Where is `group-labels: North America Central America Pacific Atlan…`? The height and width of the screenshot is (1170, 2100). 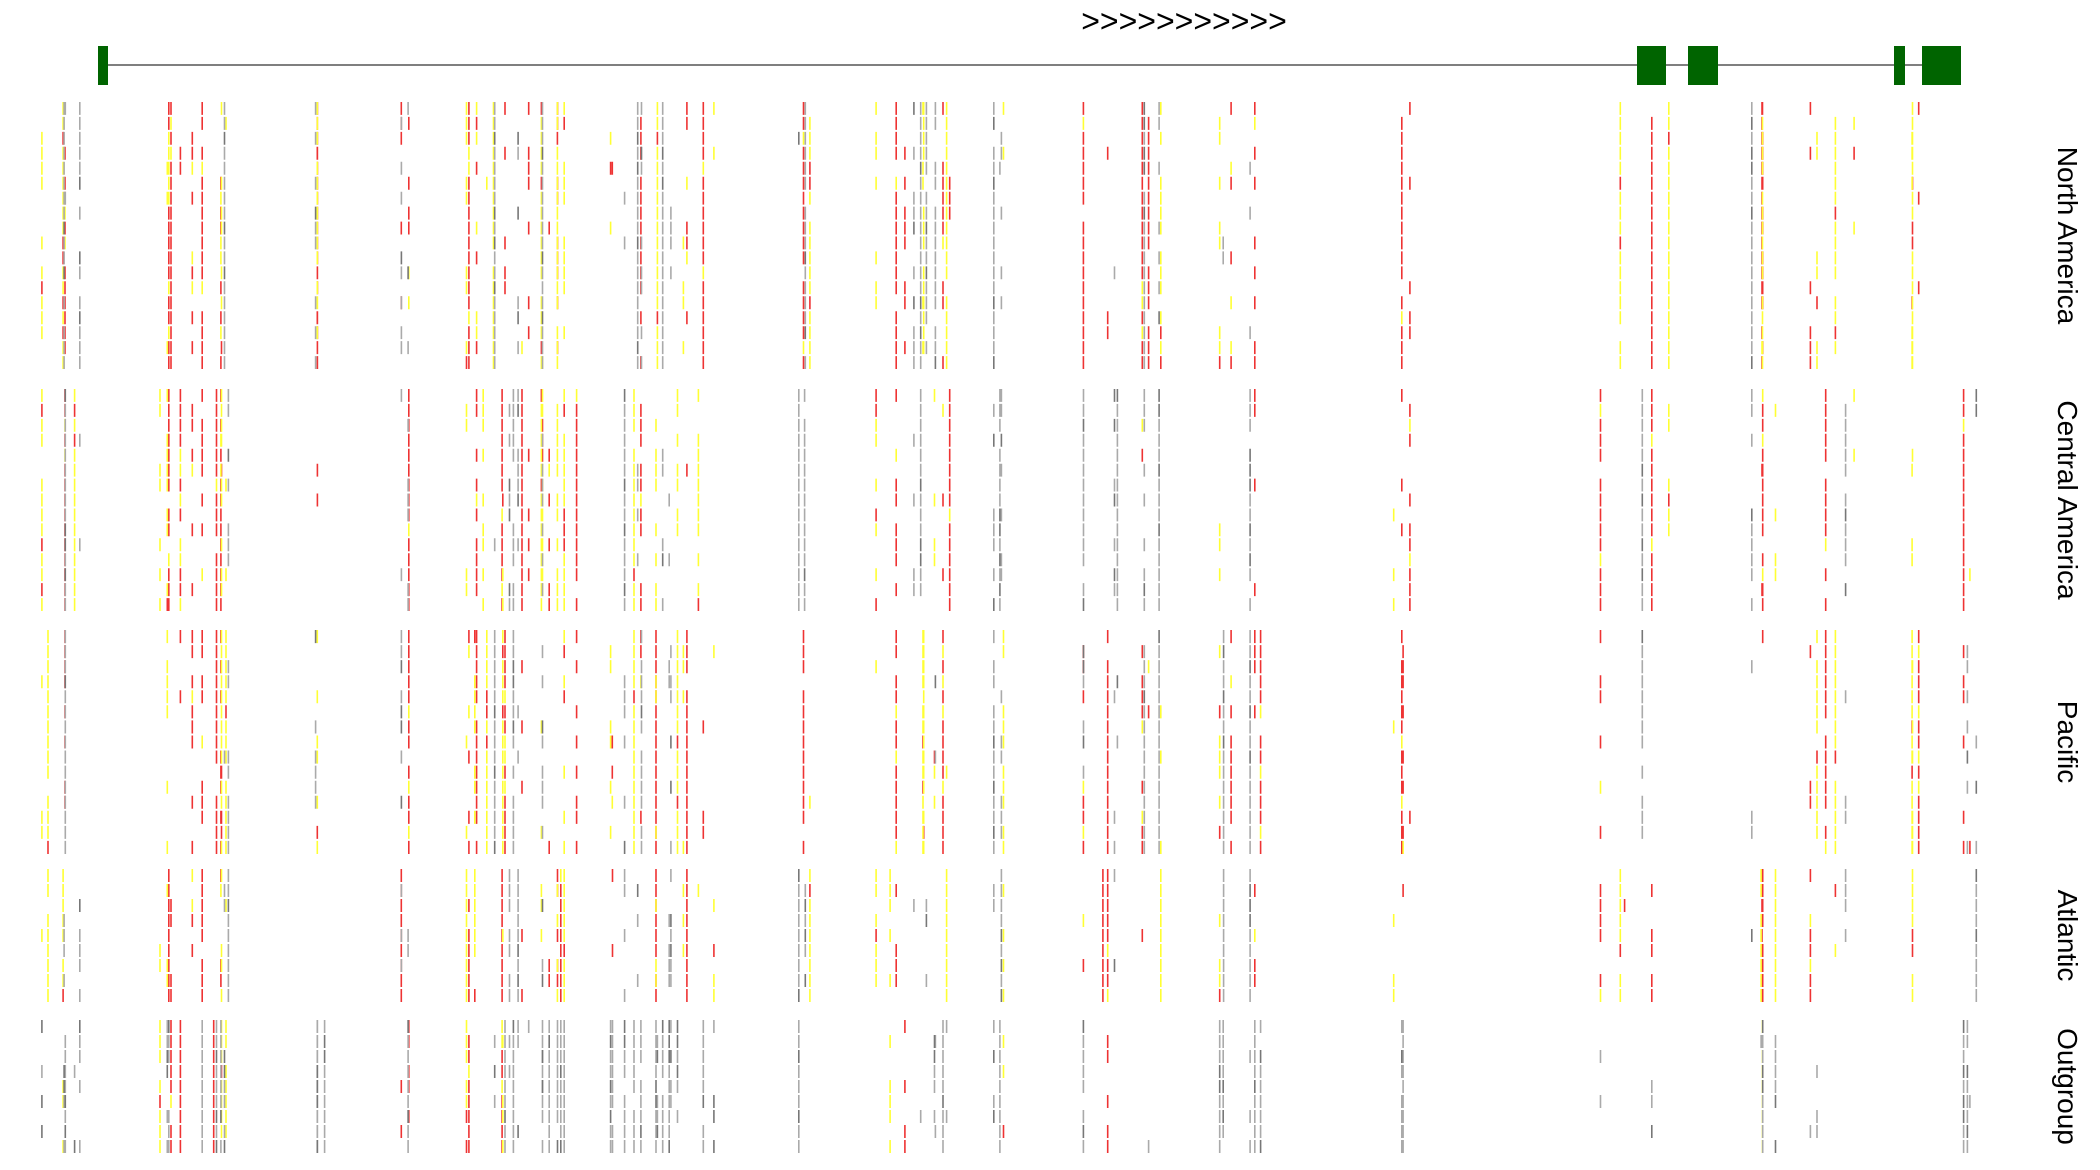 group-labels: North America Central America Pacific Atlan… is located at coordinates (2067, 646).